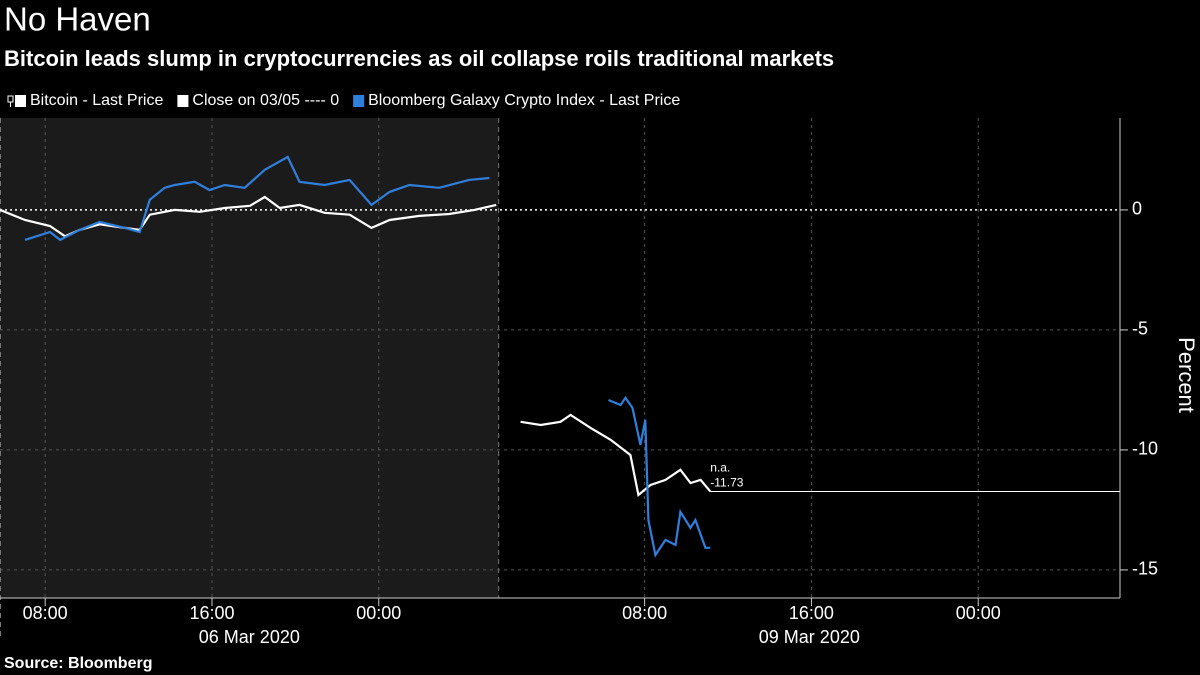 This screenshot has height=675, width=1200. What do you see at coordinates (265, 100) in the screenshot?
I see `legend-label: Close on 03/05 ---- 0` at bounding box center [265, 100].